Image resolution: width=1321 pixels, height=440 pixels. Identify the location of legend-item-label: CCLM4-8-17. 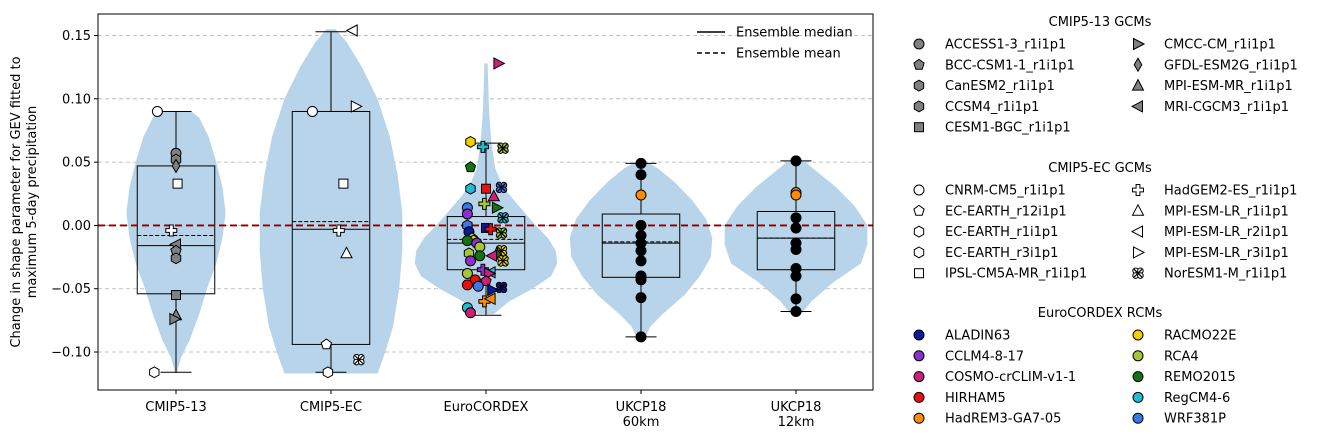
(984, 356).